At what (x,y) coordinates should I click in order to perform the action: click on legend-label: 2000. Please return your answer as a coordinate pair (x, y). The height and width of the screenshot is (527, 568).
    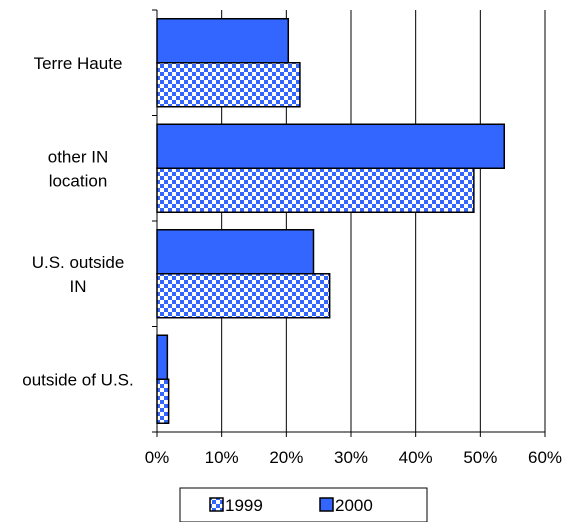
    Looking at the image, I should click on (354, 505).